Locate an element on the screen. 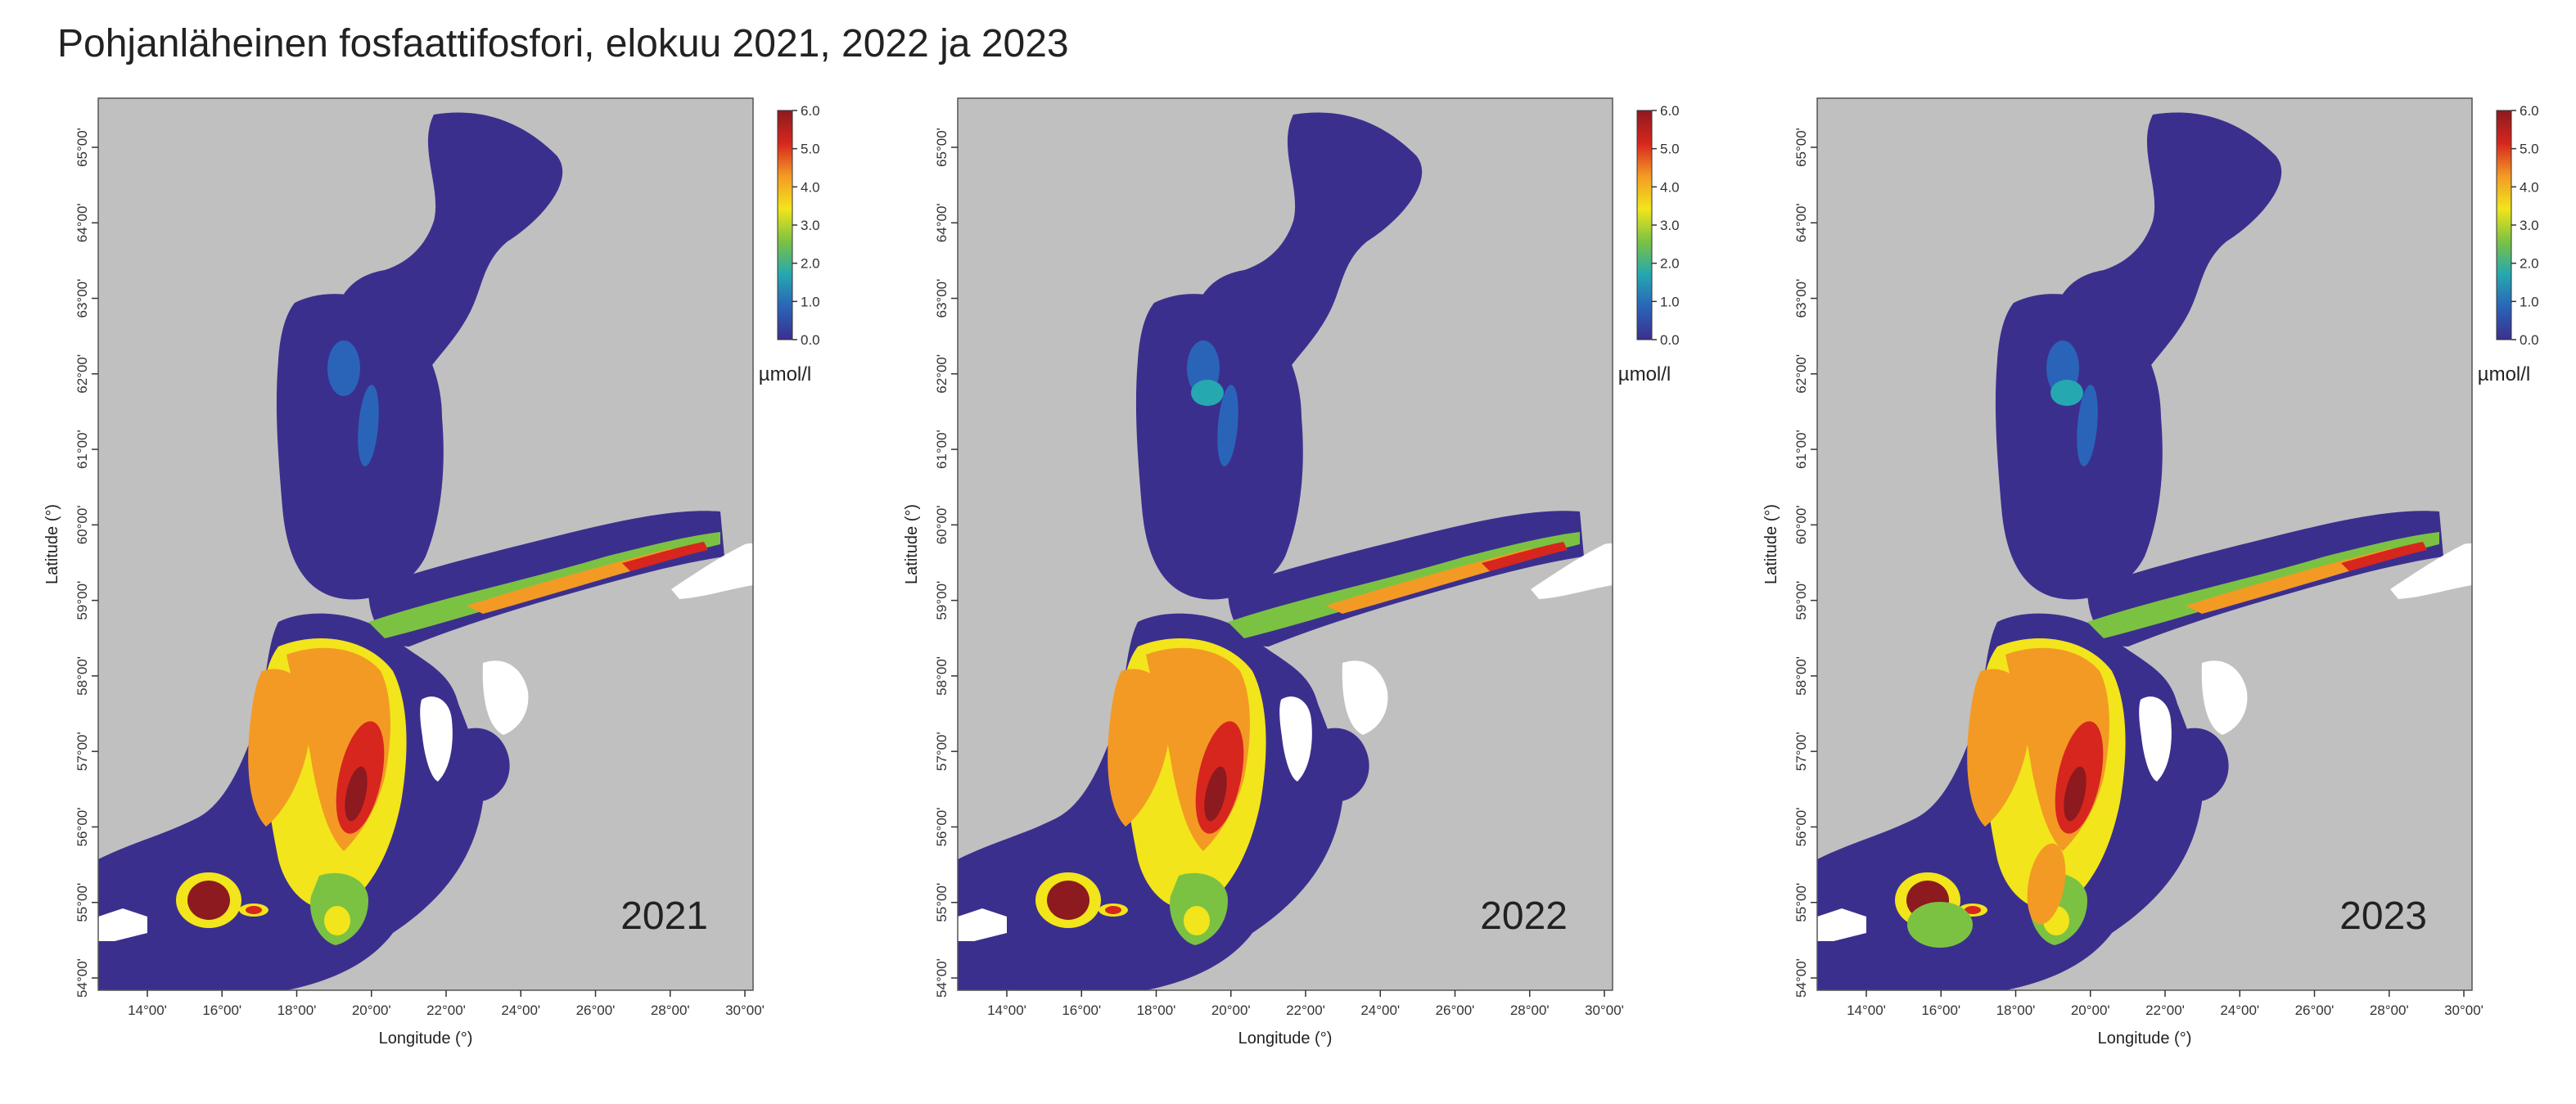 This screenshot has height=1104, width=2576. lat-tick-label: 65°00' is located at coordinates (1801, 147).